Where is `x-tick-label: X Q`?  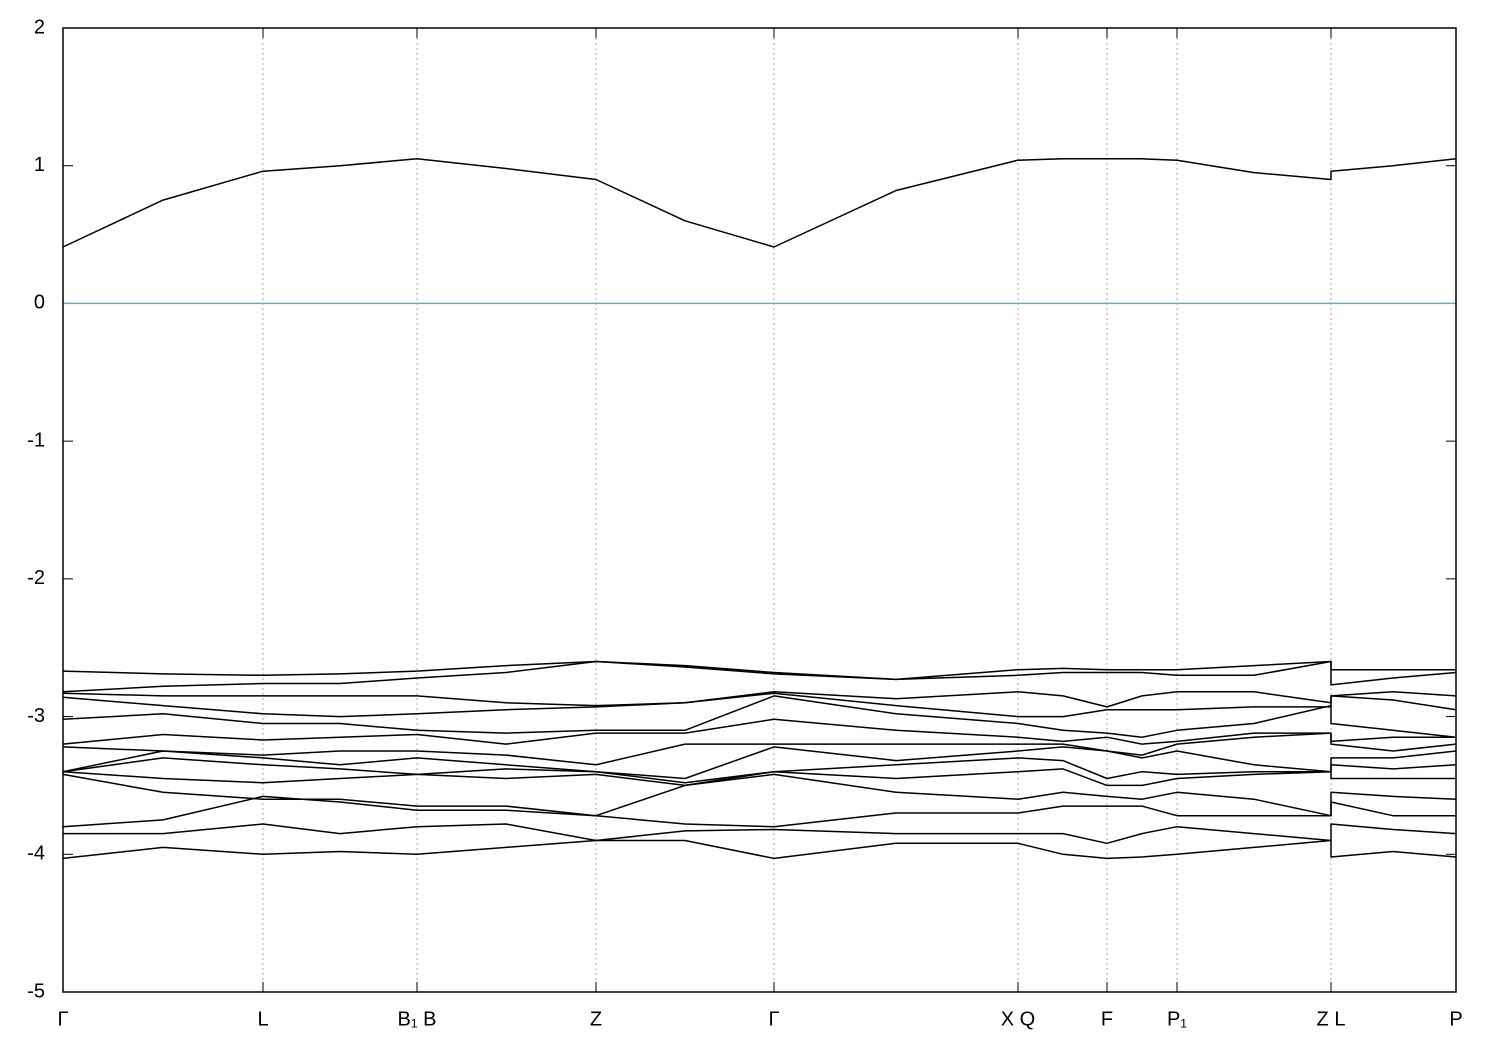 x-tick-label: X Q is located at coordinates (1018, 1019).